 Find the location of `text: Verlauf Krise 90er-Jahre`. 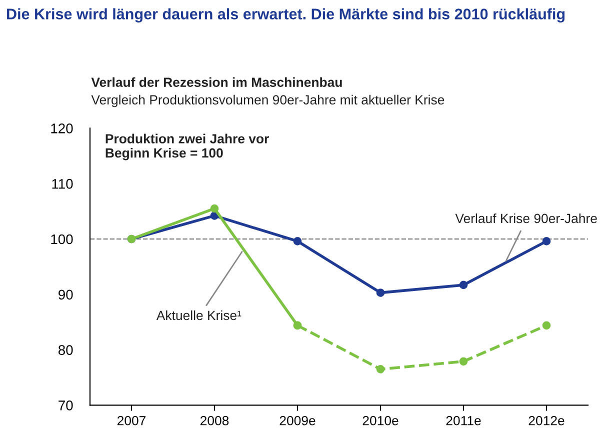

text: Verlauf Krise 90er-Jahre is located at coordinates (526, 218).